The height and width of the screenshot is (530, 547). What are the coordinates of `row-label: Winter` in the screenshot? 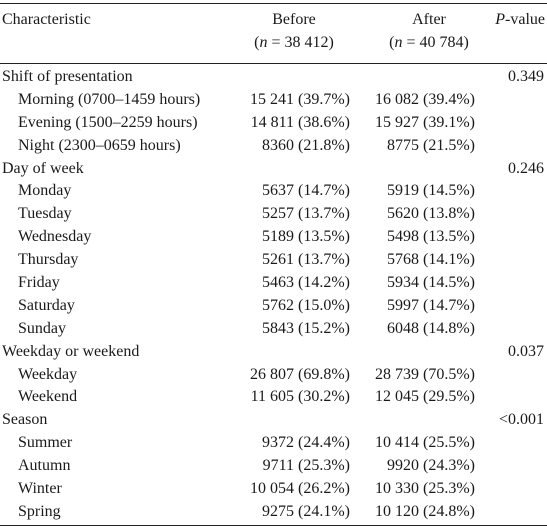 It's located at (40, 489).